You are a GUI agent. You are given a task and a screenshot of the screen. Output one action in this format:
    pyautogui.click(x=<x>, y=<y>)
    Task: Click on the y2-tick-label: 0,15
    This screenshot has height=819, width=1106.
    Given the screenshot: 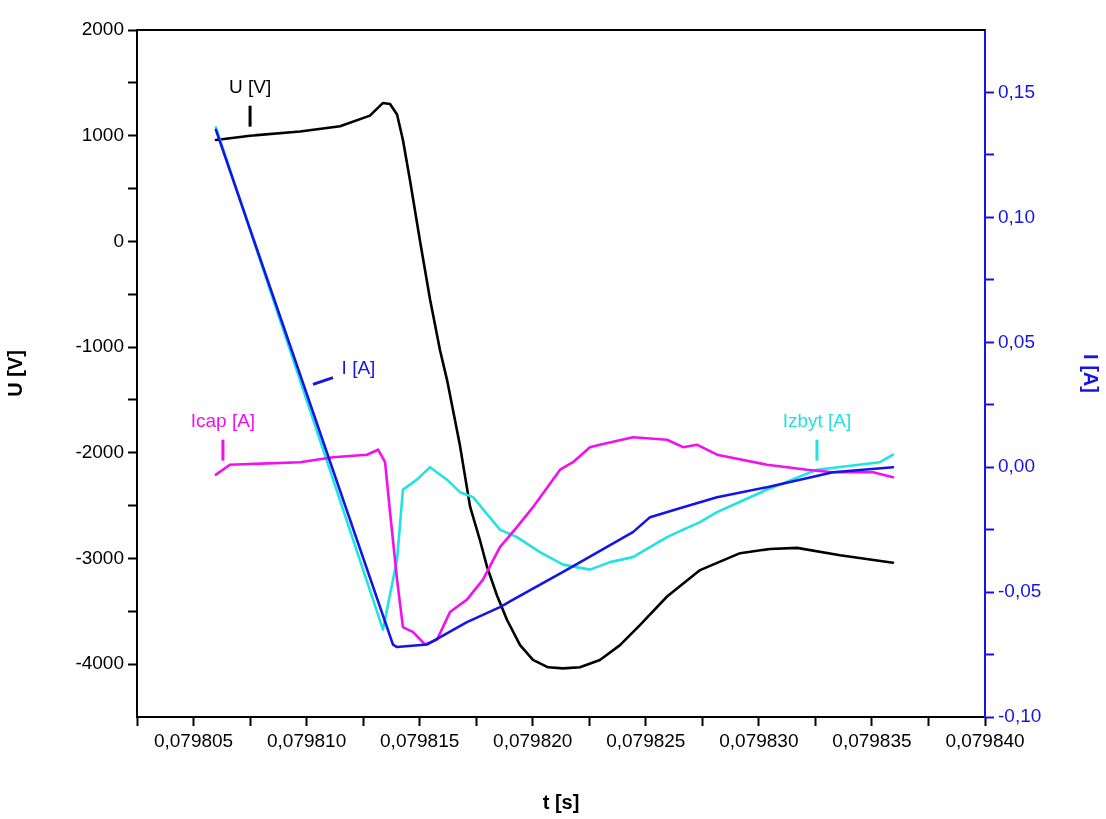 What is the action you would take?
    pyautogui.click(x=1016, y=91)
    